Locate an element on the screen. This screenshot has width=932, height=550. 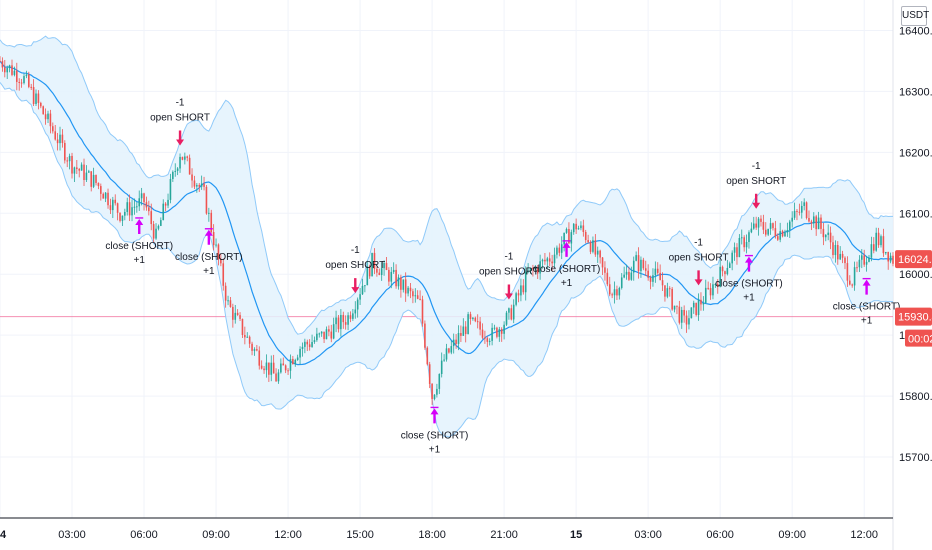
time-tick-label: 03:00 is located at coordinates (72, 535).